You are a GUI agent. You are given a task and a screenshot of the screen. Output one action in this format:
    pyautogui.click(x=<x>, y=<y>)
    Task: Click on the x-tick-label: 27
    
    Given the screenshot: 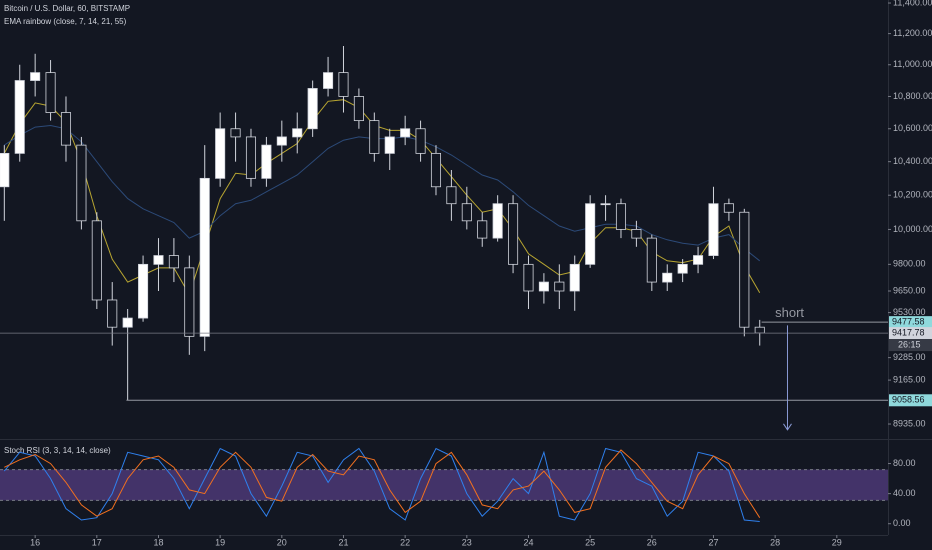 What is the action you would take?
    pyautogui.click(x=713, y=542)
    